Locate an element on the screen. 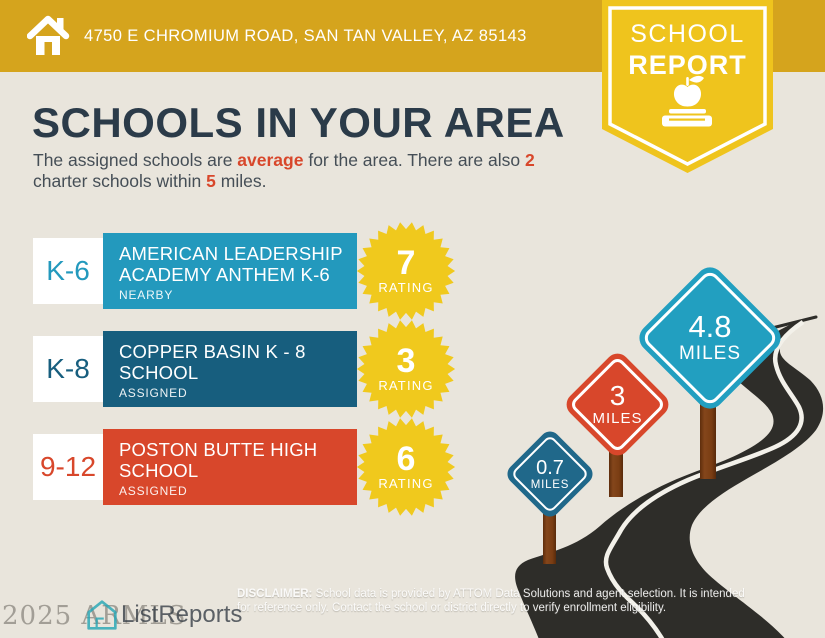  sign-label: 4.8 MILES is located at coordinates (710, 336).